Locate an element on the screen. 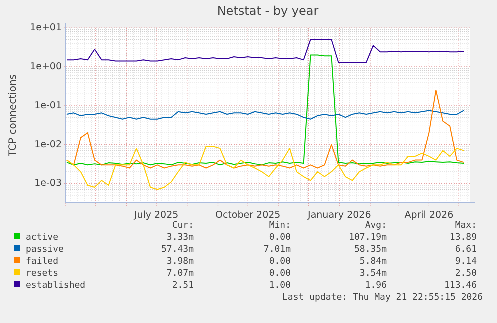 This screenshot has width=497, height=323. text: 1.96 is located at coordinates (376, 286).